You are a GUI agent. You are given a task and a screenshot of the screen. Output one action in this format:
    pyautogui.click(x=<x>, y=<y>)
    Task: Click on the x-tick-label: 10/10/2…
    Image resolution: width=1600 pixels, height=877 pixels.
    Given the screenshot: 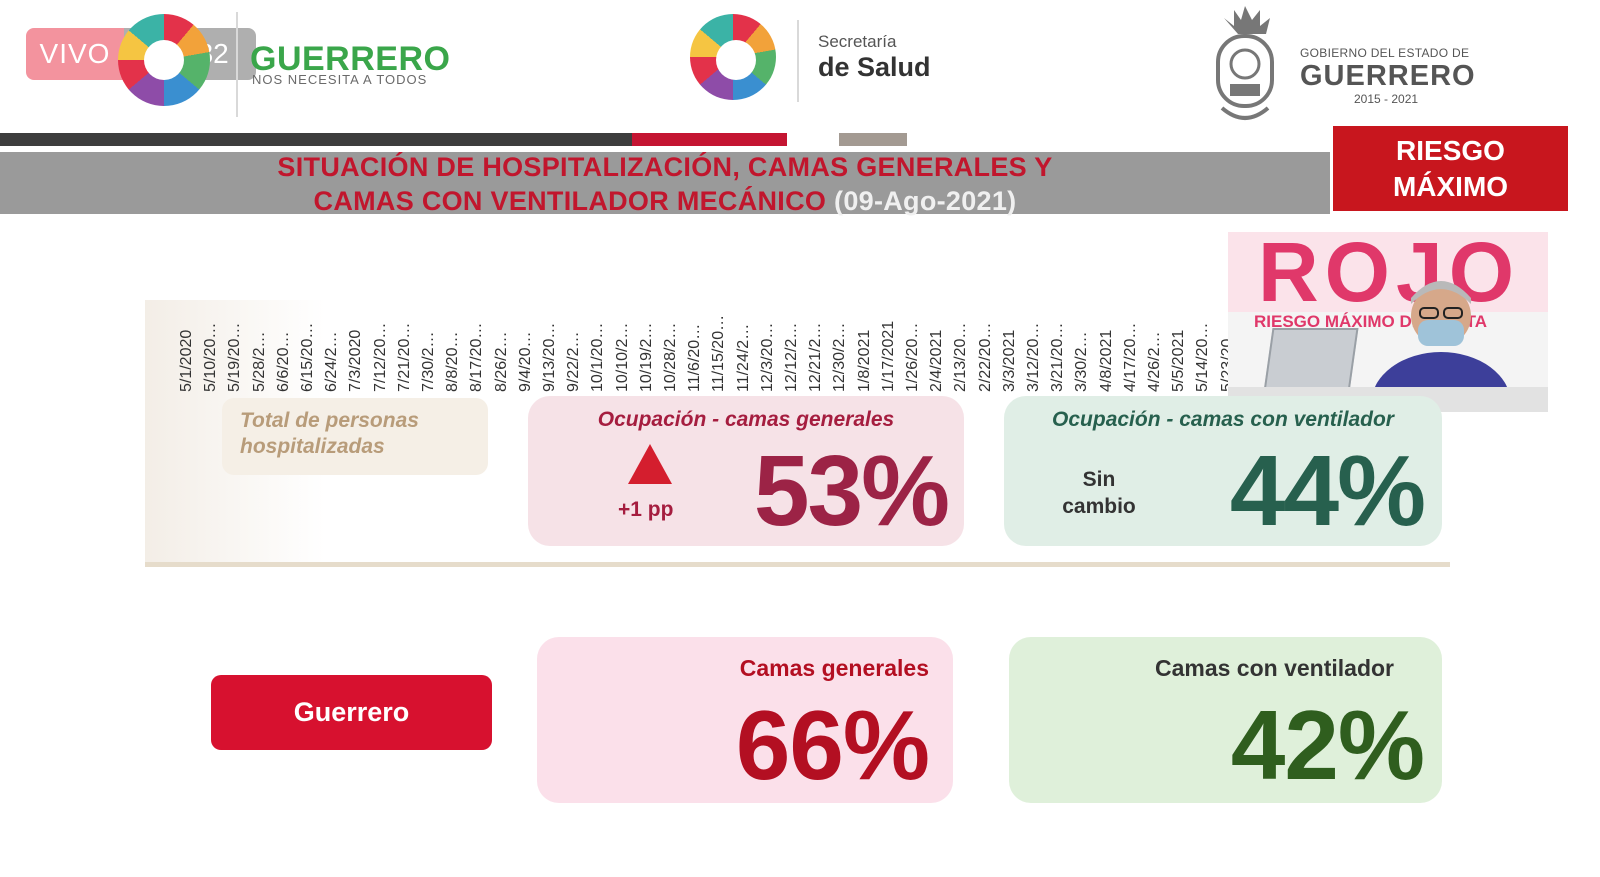 What is the action you would take?
    pyautogui.click(x=622, y=357)
    